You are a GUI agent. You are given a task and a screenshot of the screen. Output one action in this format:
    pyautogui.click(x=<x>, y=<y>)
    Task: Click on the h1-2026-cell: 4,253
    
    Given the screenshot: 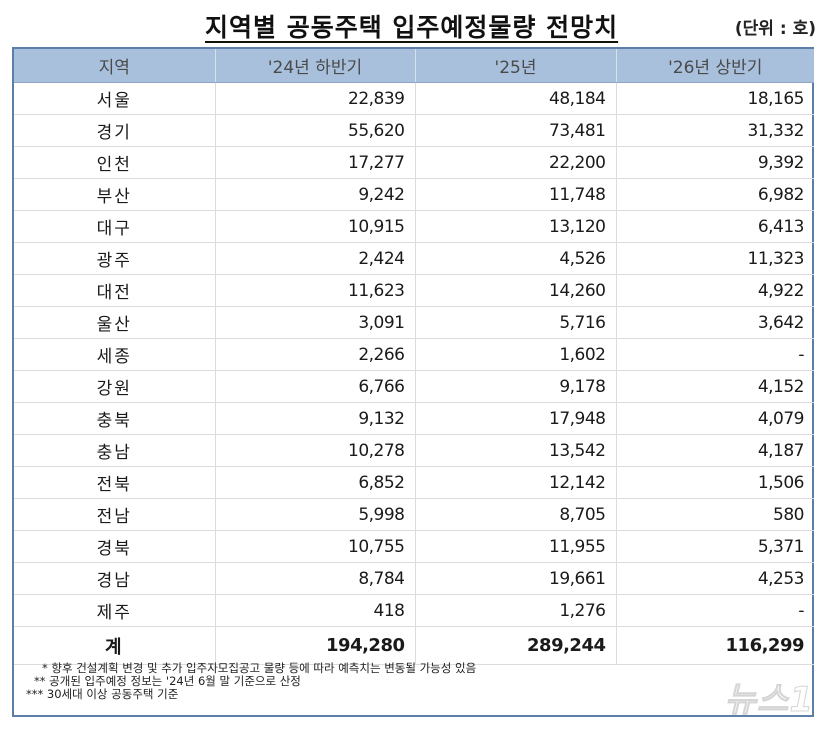 What is the action you would take?
    pyautogui.click(x=715, y=578)
    